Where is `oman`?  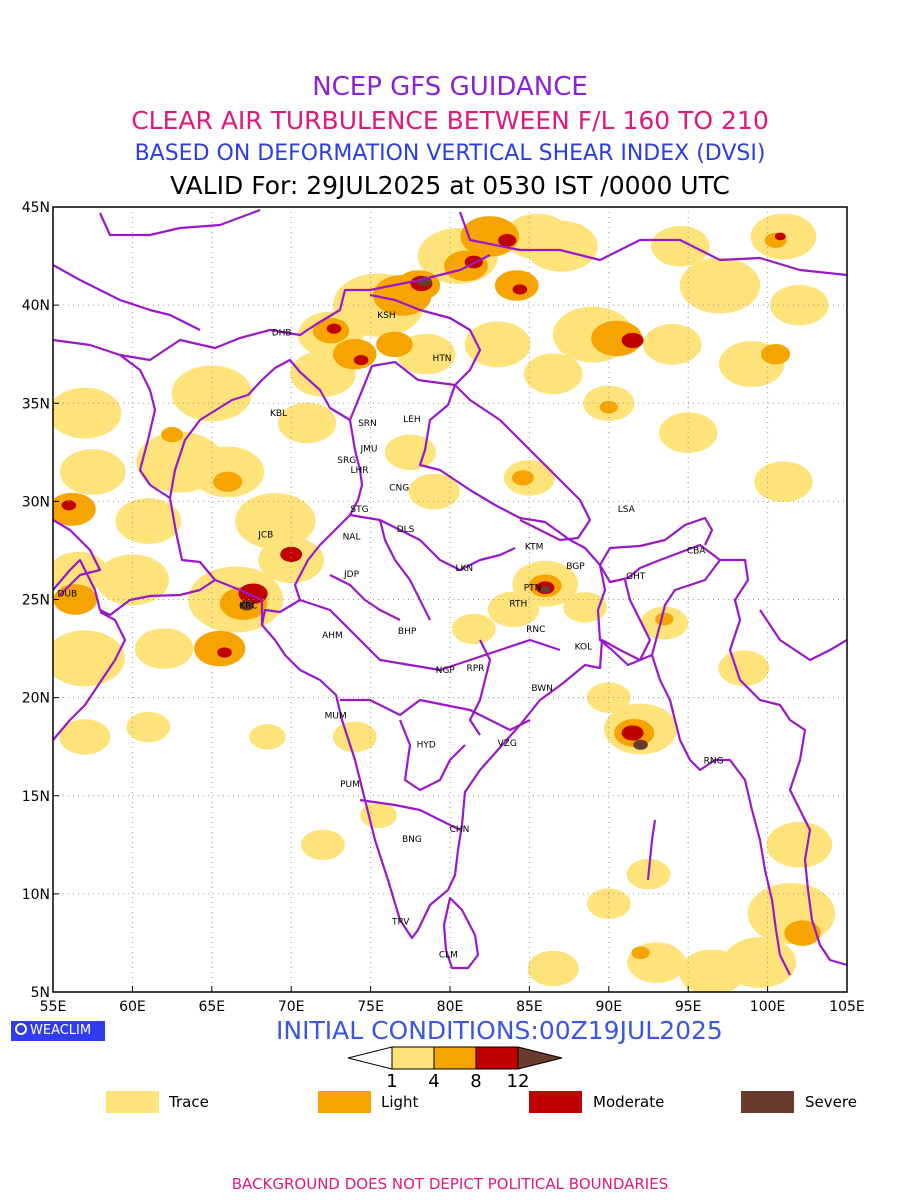
oman is located at coordinates (90, 676).